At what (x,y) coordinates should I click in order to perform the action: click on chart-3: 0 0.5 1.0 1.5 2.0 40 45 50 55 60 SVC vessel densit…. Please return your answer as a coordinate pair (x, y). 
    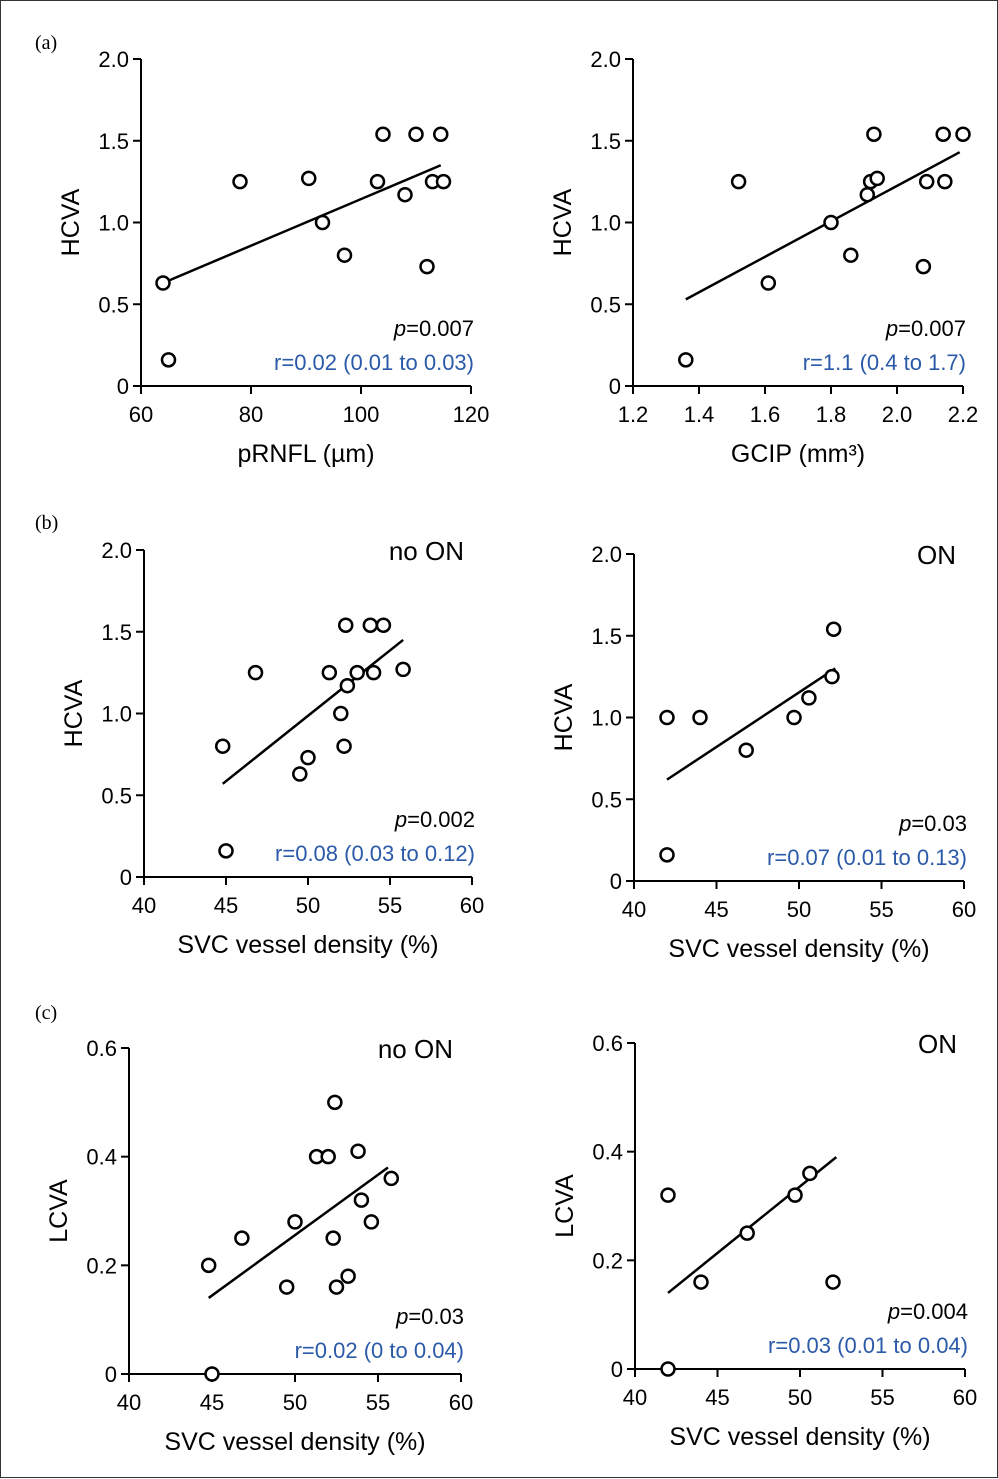
    Looking at the image, I should click on (272, 747).